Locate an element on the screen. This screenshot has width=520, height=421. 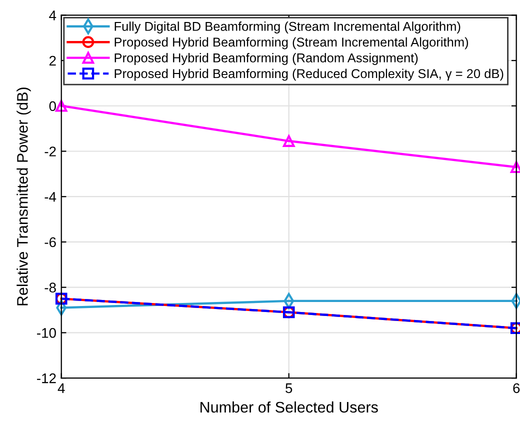
legend-label: Proposed Hybrid Beamforming (Stream Incremental Algorithm) is located at coordinates (291, 43).